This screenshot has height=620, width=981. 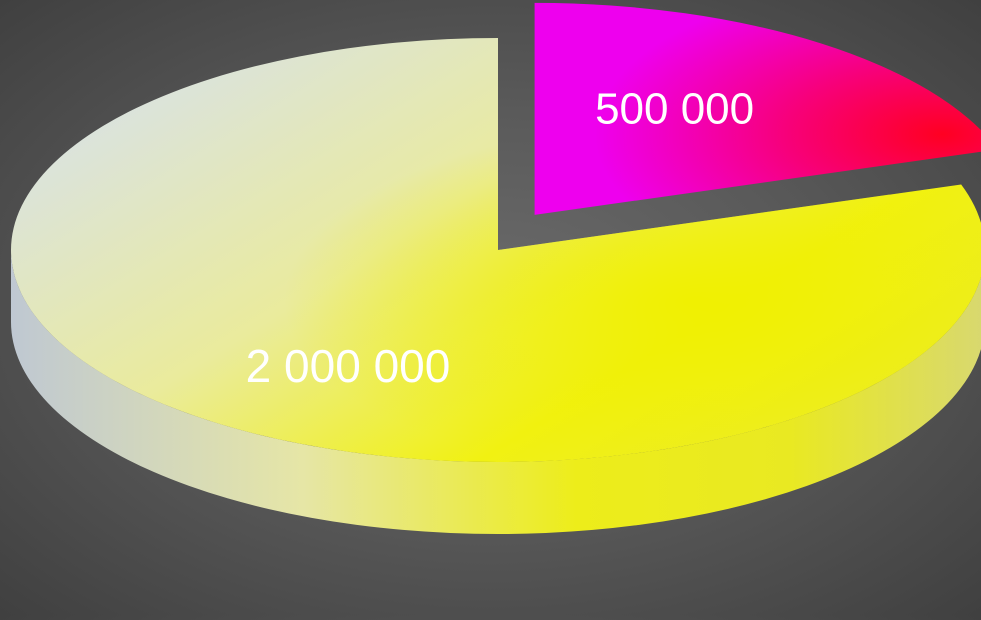 What do you see at coordinates (348, 366) in the screenshot?
I see `pie-slice-label-1: 2 000 000` at bounding box center [348, 366].